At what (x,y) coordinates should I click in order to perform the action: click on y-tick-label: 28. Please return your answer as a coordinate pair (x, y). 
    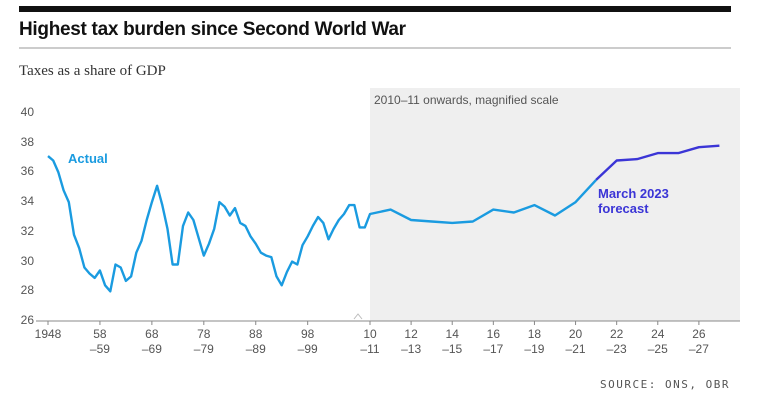
    Looking at the image, I should click on (27, 290).